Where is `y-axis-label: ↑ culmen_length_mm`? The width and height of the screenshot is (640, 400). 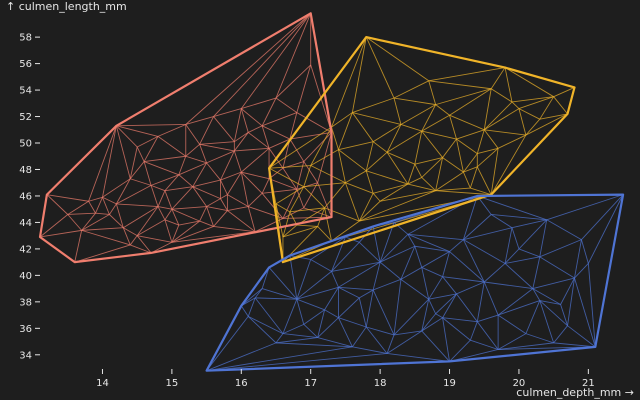
y-axis-label: ↑ culmen_length_mm is located at coordinates (66, 6).